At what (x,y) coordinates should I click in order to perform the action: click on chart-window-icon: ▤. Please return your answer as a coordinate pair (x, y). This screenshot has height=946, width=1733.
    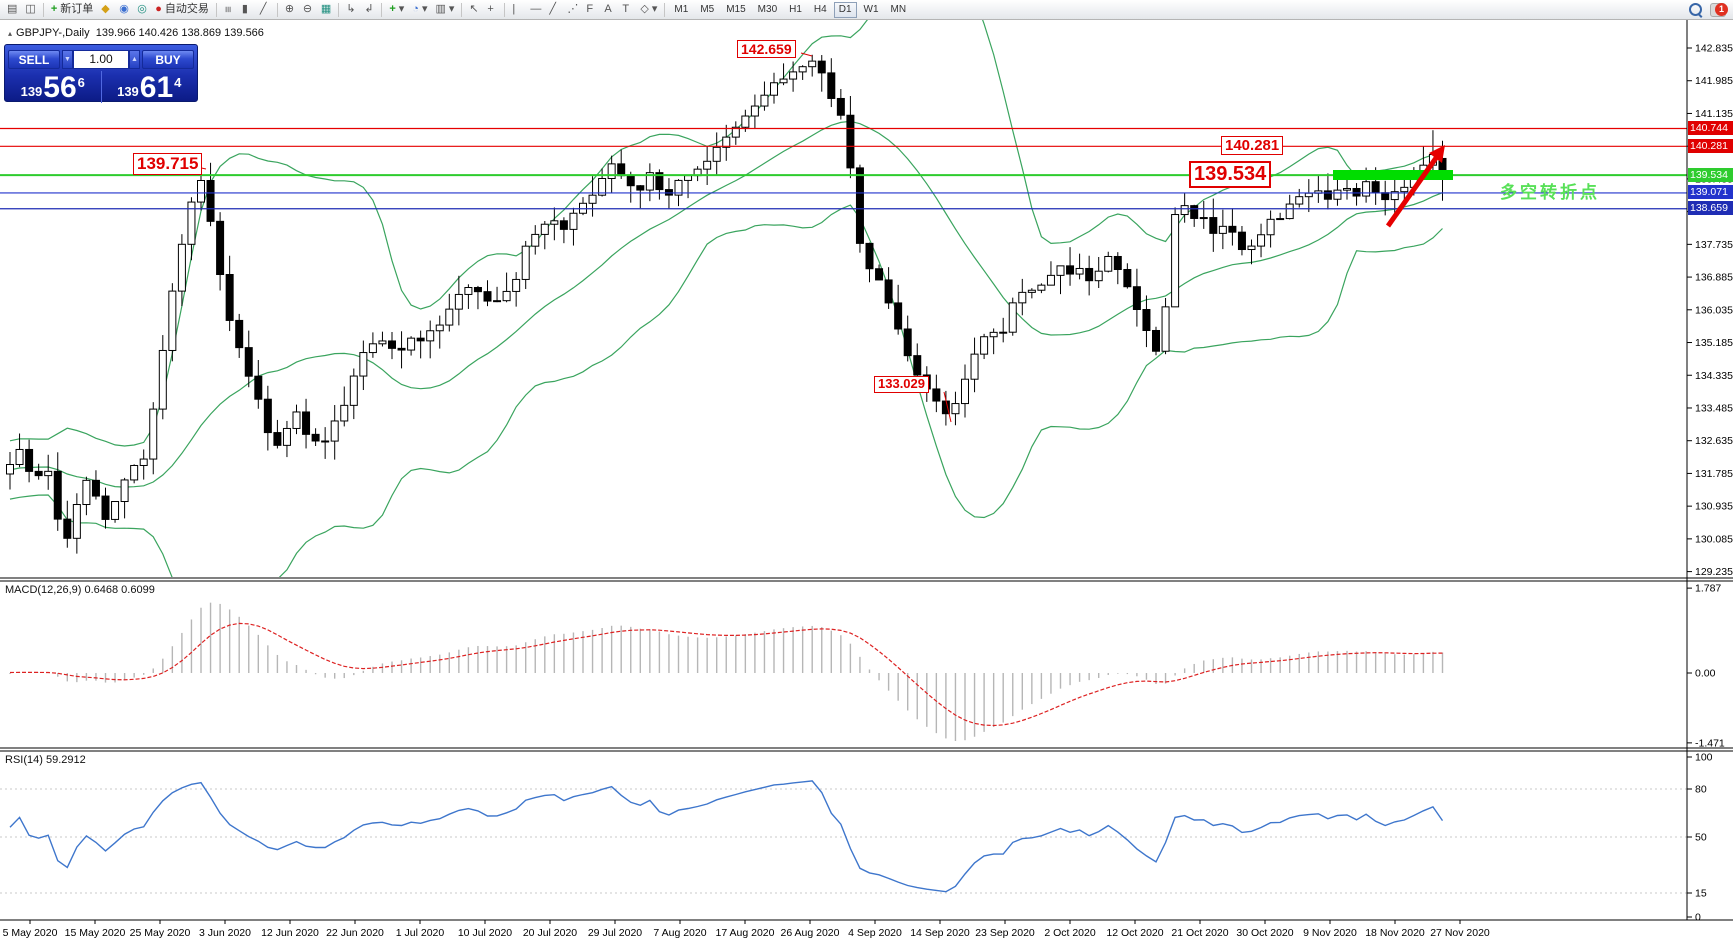
    Looking at the image, I should click on (12, 9).